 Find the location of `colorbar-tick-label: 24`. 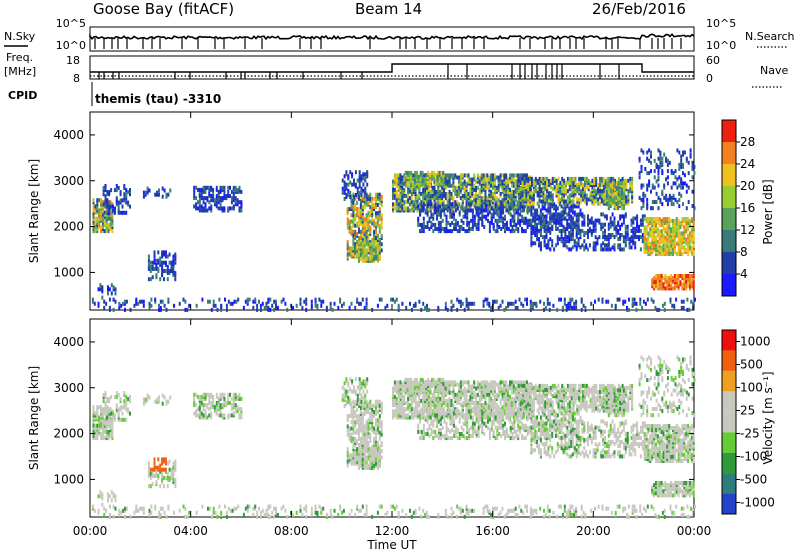

colorbar-tick-label: 24 is located at coordinates (747, 164).